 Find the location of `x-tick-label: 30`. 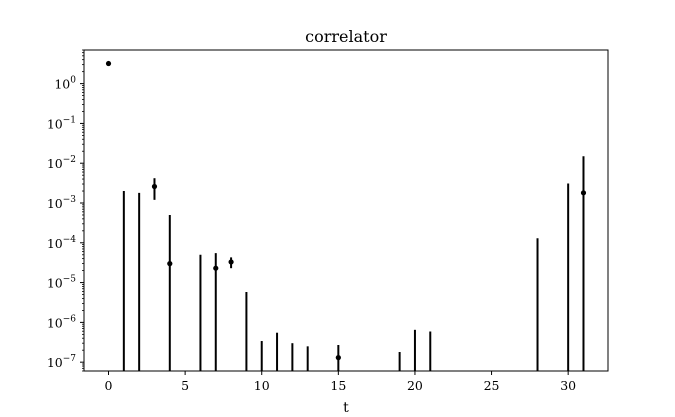

x-tick-label: 30 is located at coordinates (568, 385).